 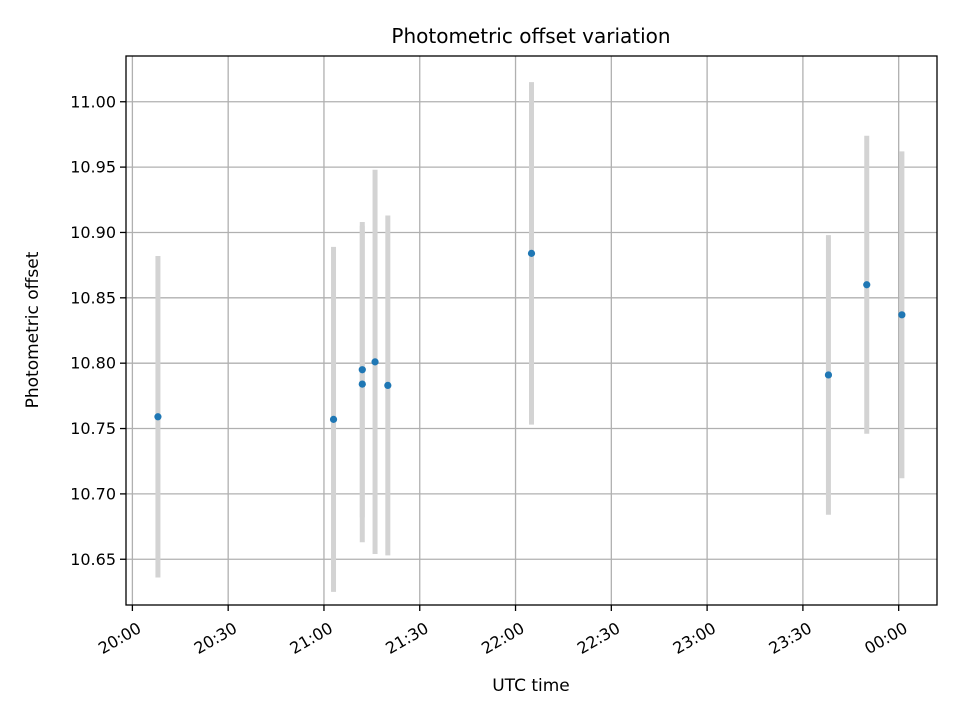 I want to click on x-tick-label: 22:00, so click(x=502, y=638).